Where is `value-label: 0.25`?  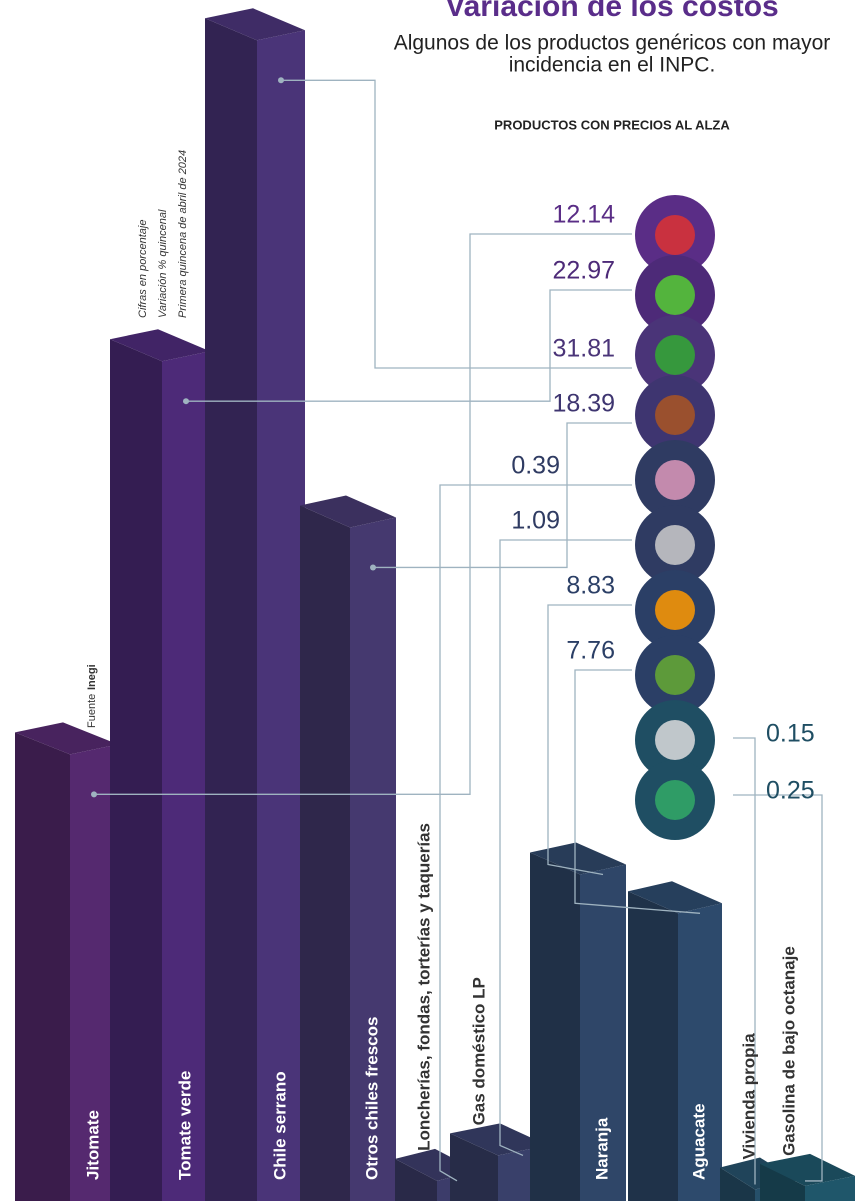 value-label: 0.25 is located at coordinates (790, 791).